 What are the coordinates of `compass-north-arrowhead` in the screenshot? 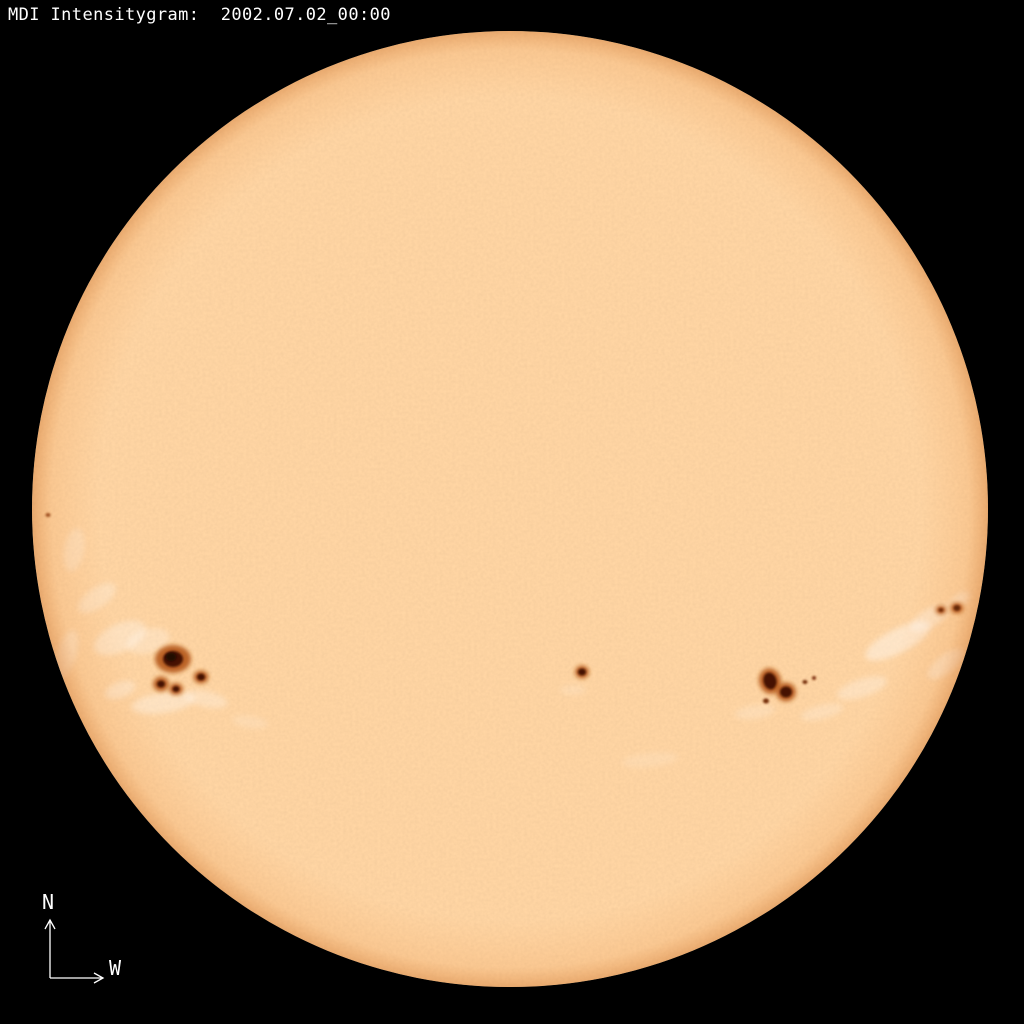 It's located at (50, 924).